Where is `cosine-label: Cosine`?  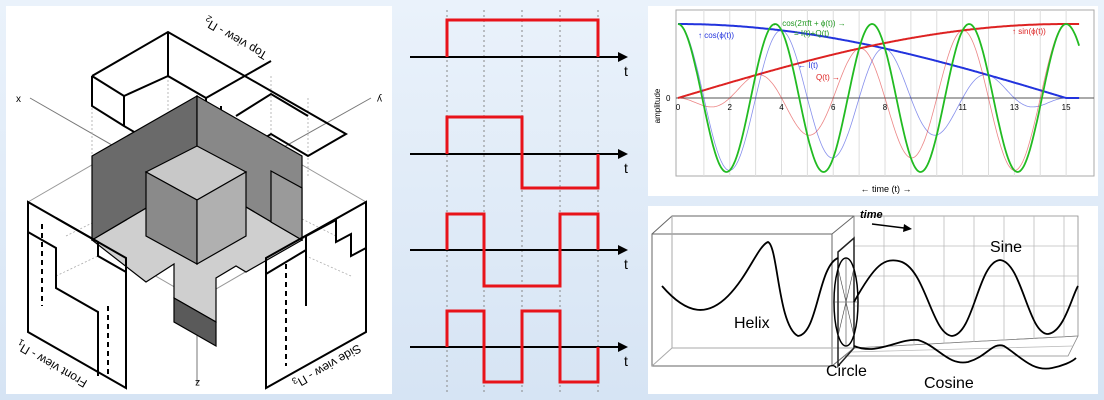 cosine-label: Cosine is located at coordinates (949, 383).